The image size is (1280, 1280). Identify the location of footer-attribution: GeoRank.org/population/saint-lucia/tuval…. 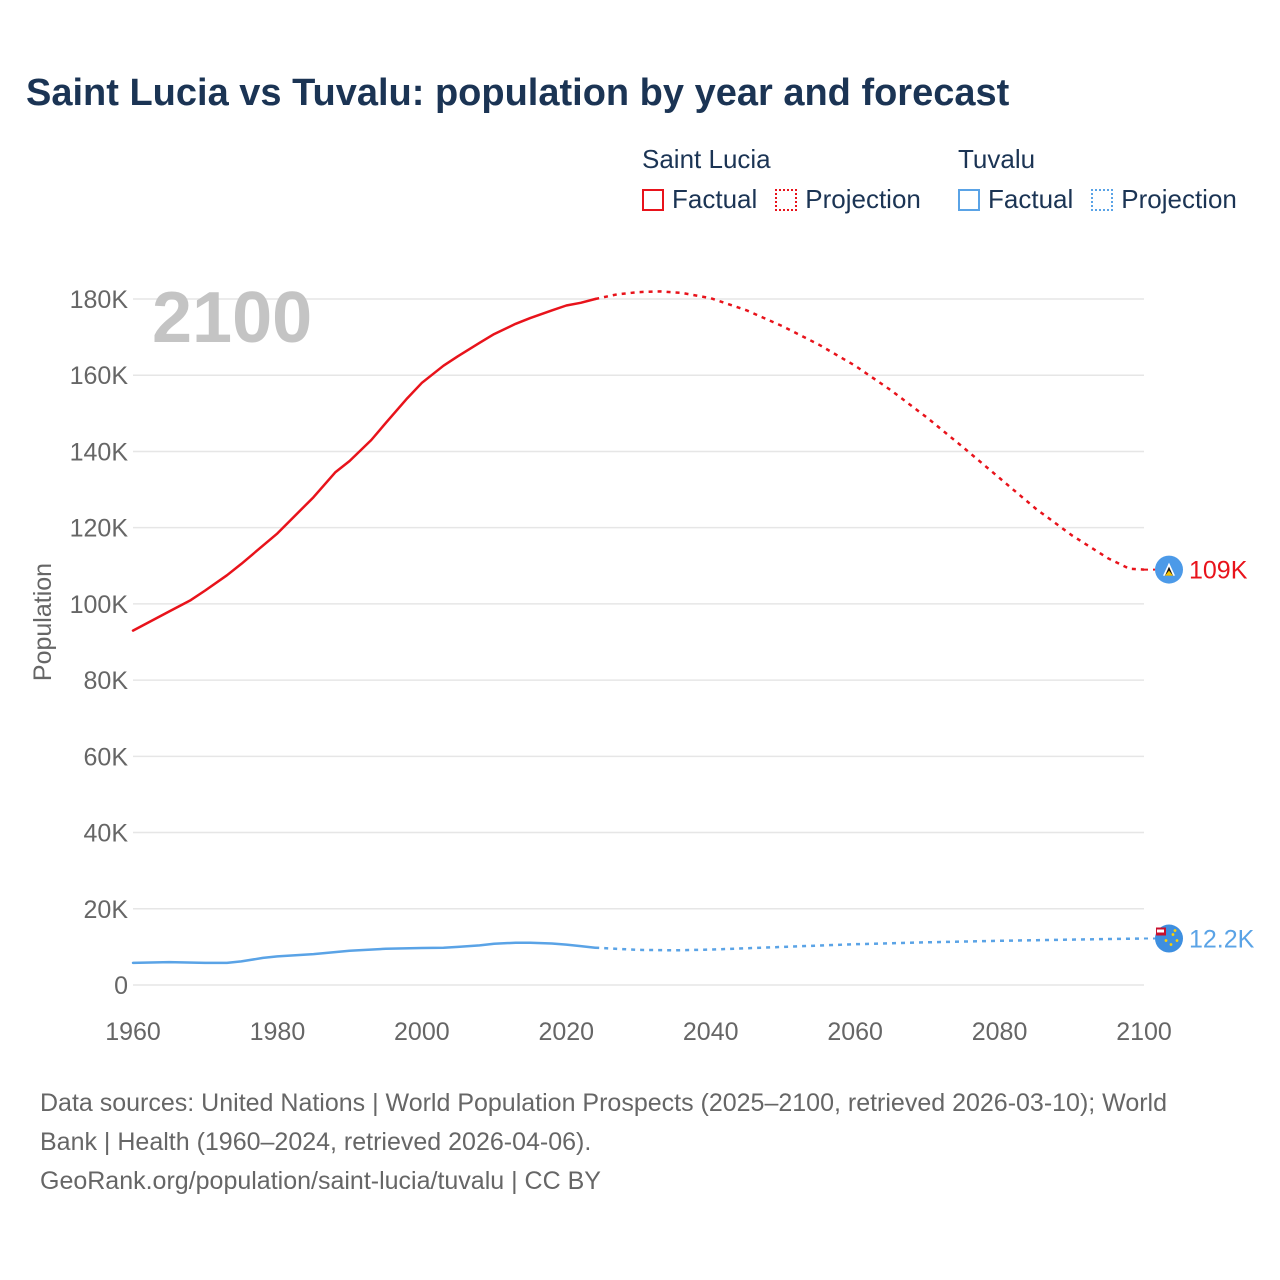
(320, 1181).